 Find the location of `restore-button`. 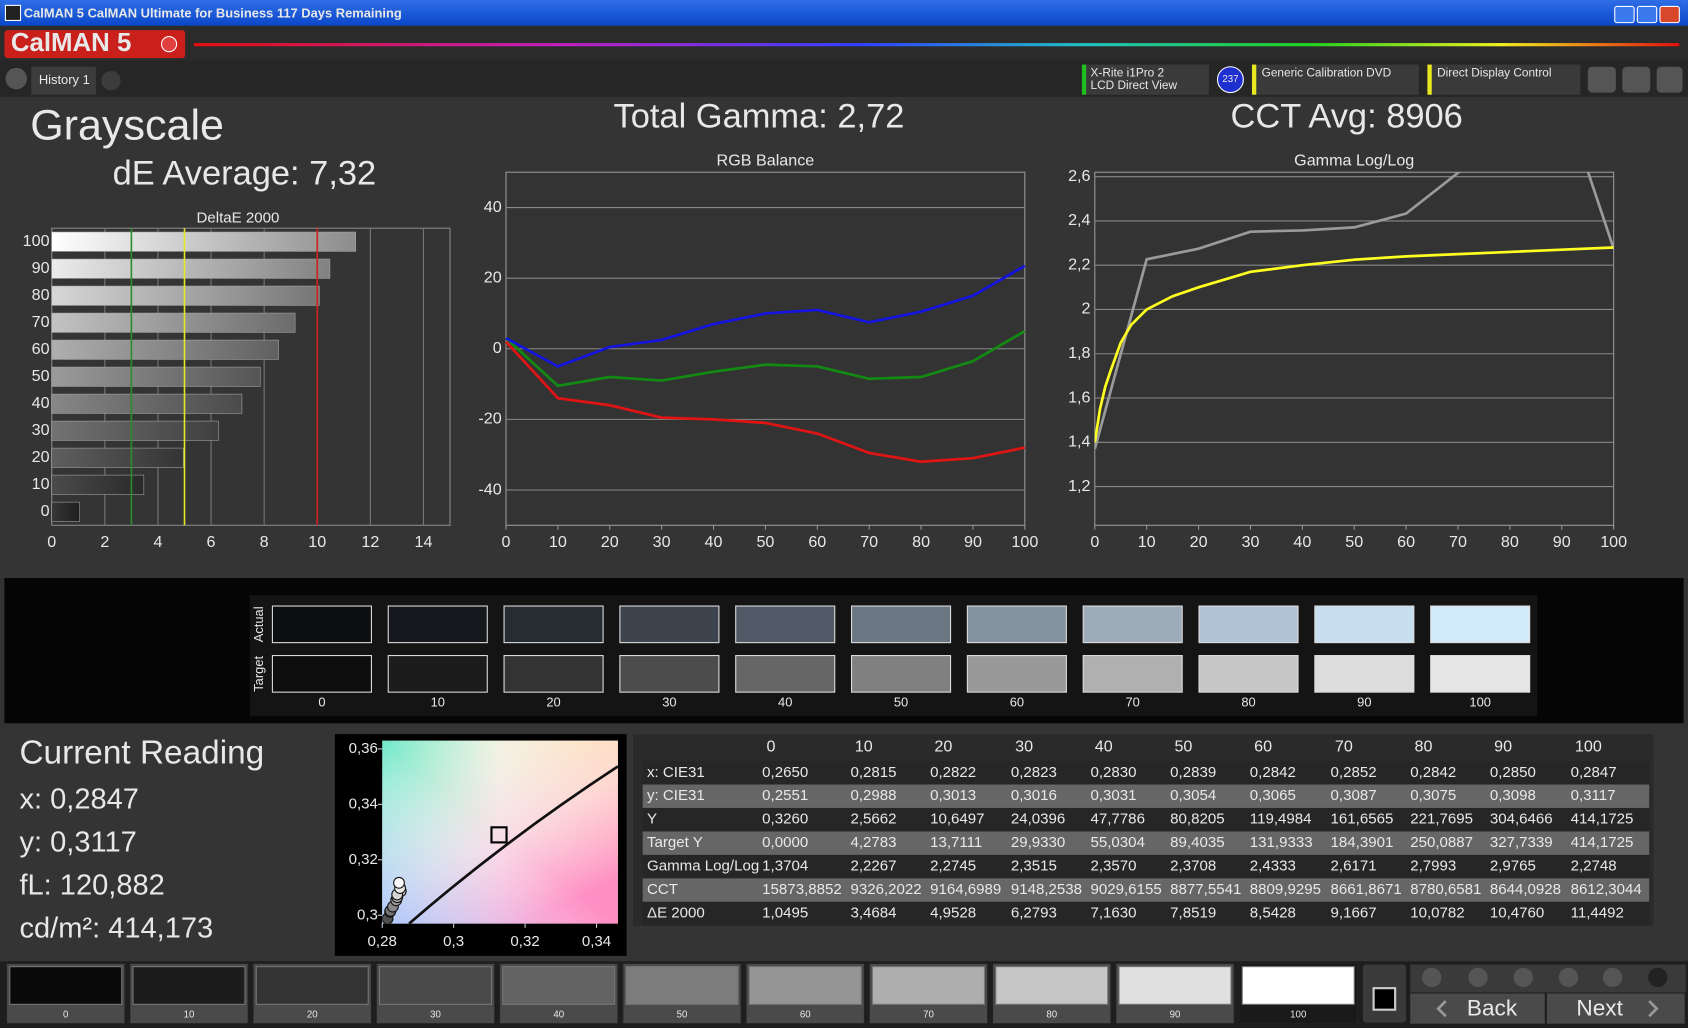

restore-button is located at coordinates (1647, 14).